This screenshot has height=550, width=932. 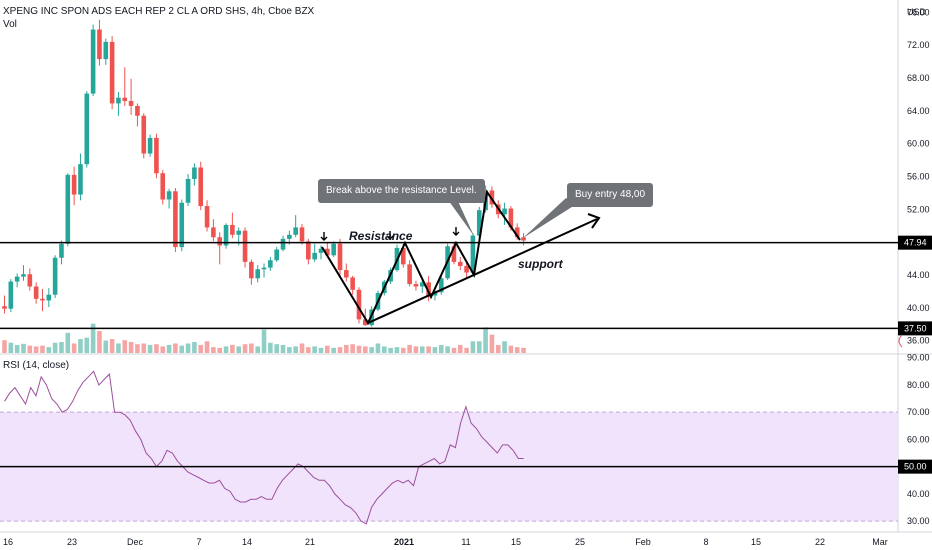 What do you see at coordinates (610, 195) in the screenshot?
I see `entry-note-tooltip: Buy entry 48,00` at bounding box center [610, 195].